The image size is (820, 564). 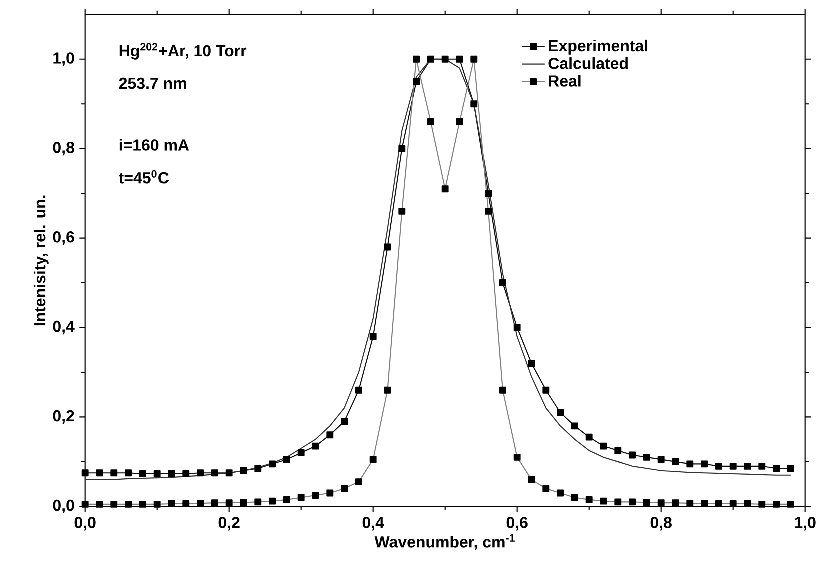 What do you see at coordinates (63, 149) in the screenshot?
I see `y-tick-label: 0,8` at bounding box center [63, 149].